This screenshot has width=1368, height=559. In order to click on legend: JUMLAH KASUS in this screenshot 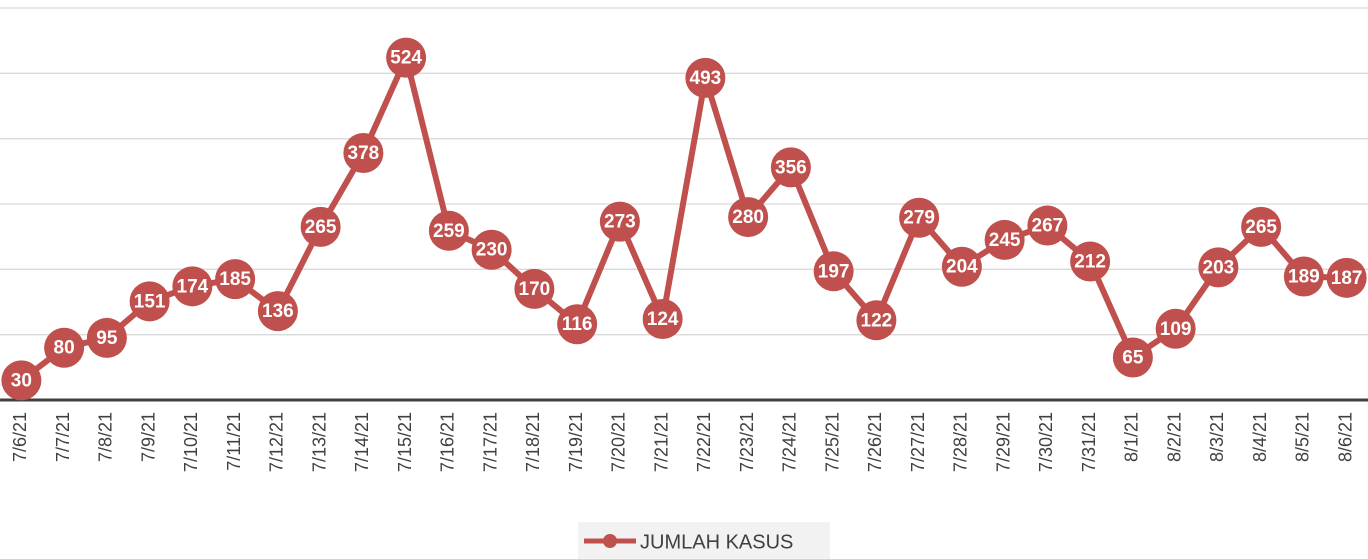, I will do `click(704, 540)`.